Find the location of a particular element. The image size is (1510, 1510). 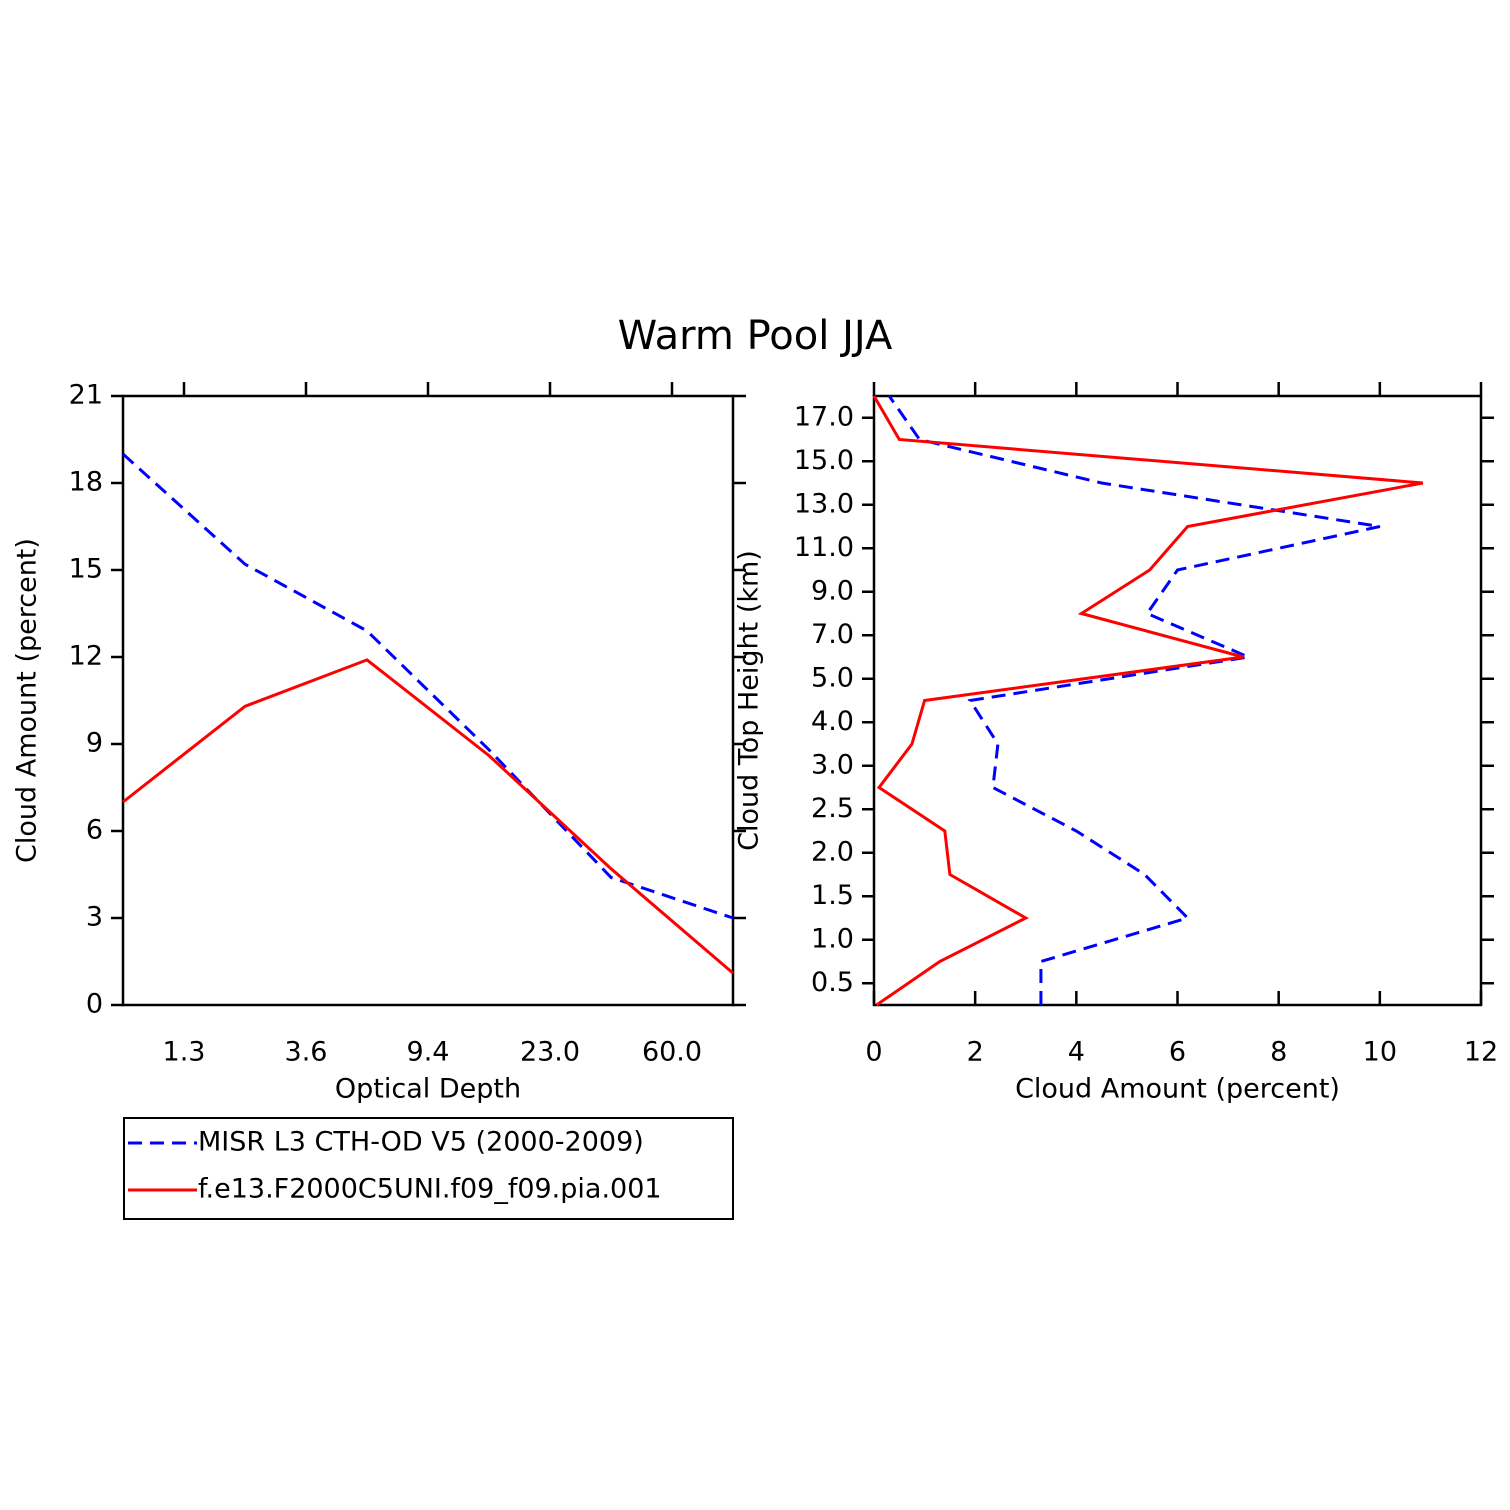

x-axis-label: Cloud Amount (percent) is located at coordinates (1177, 1089).